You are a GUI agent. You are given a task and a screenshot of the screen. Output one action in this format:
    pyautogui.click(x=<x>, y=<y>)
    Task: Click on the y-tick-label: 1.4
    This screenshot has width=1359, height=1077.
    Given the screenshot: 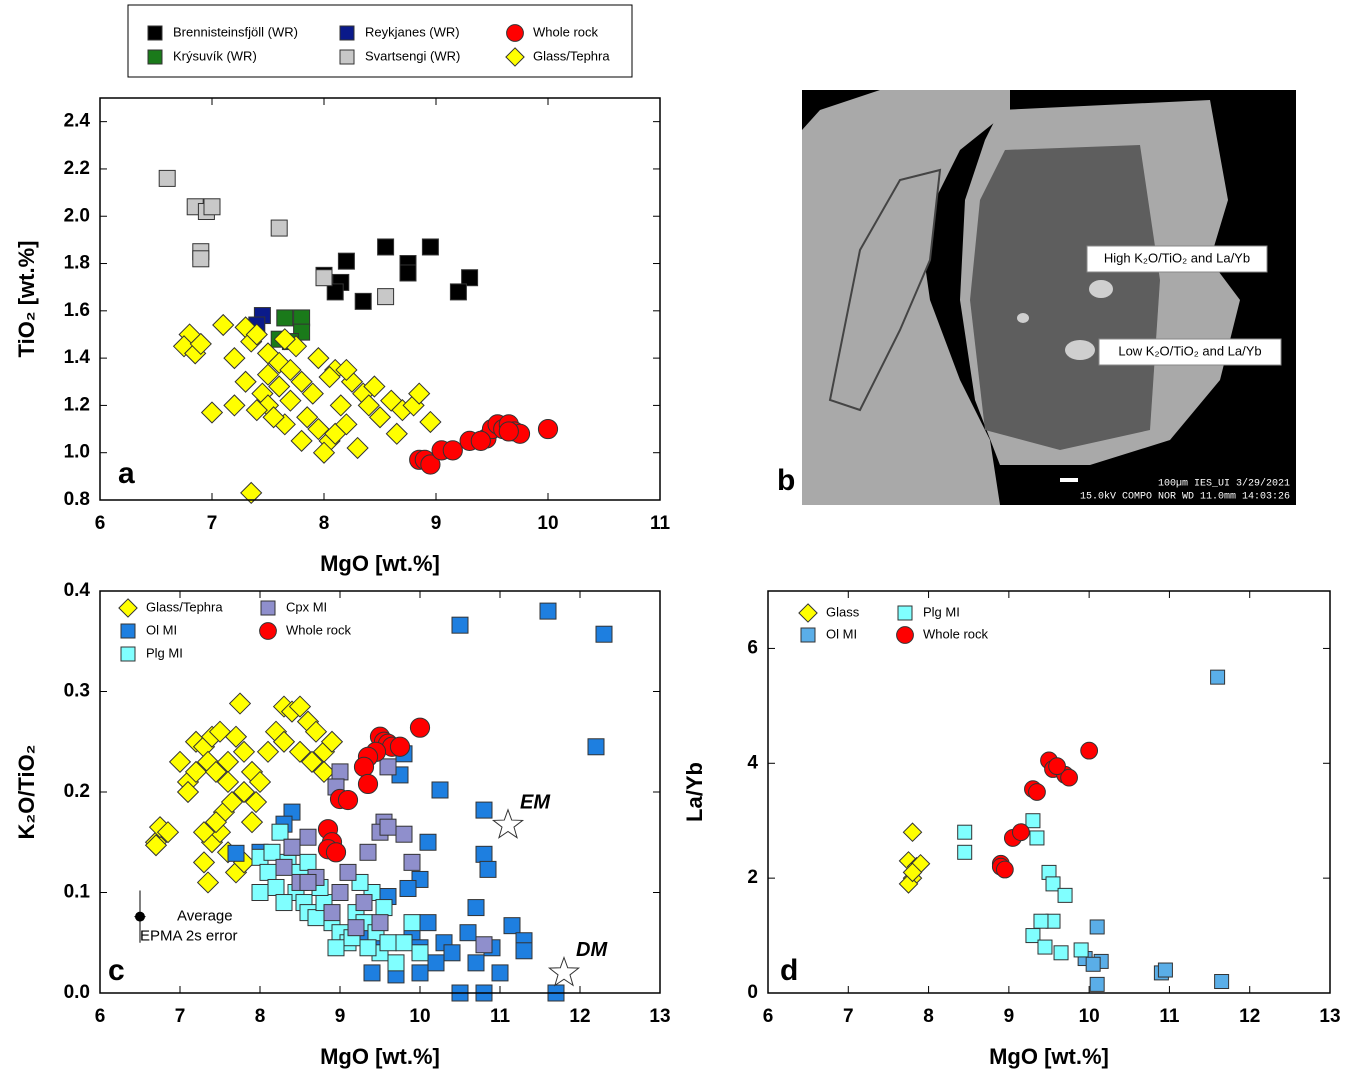 What is the action you would take?
    pyautogui.click(x=77, y=357)
    